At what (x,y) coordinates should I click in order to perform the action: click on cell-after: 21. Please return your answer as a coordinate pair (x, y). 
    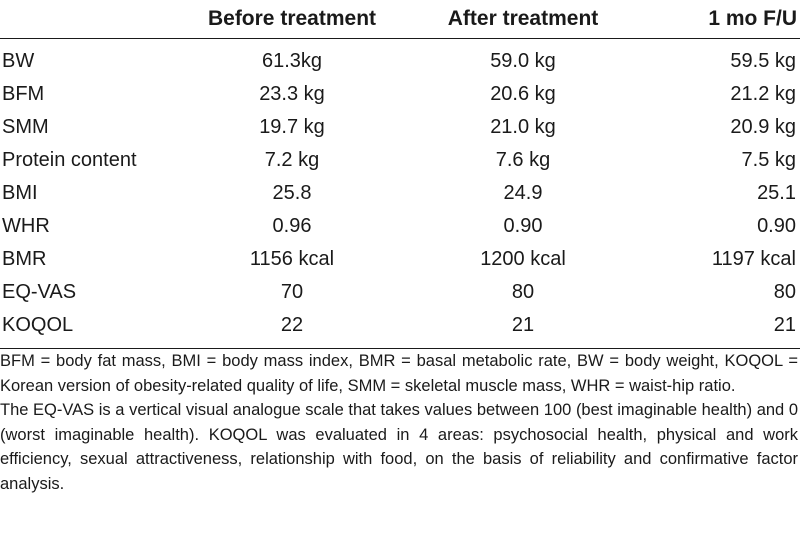
    Looking at the image, I should click on (523, 329).